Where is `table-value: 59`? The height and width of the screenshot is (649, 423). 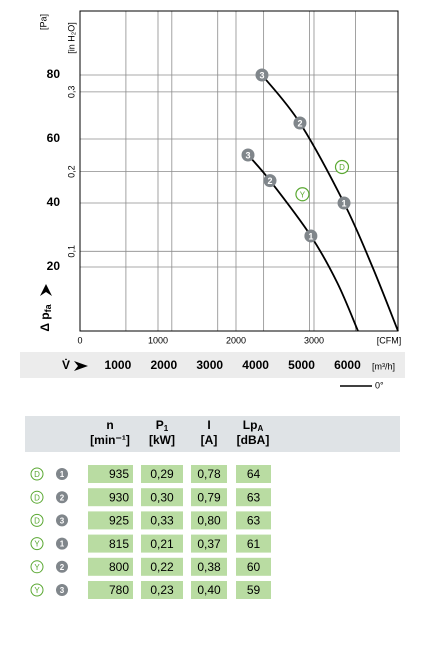 table-value: 59 is located at coordinates (254, 590).